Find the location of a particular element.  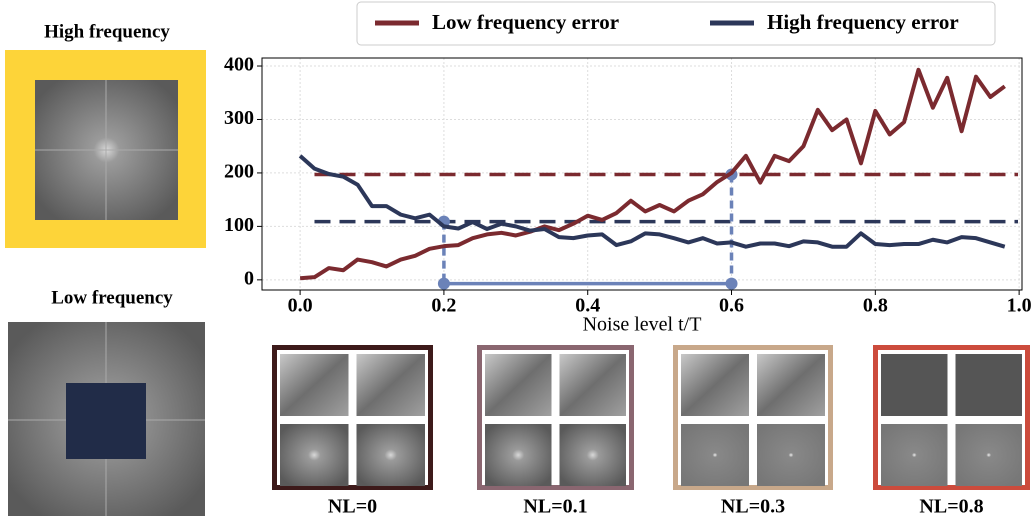

x-tick-label: 1.0 is located at coordinates (1019, 306).